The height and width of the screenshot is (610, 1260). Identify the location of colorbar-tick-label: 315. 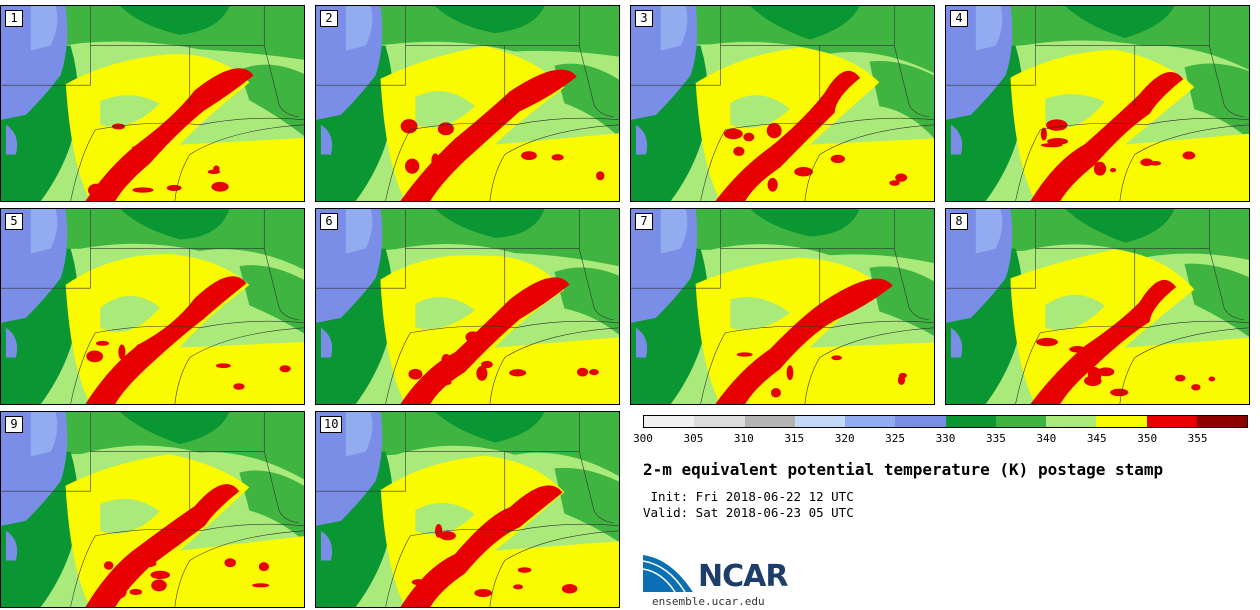
(794, 438).